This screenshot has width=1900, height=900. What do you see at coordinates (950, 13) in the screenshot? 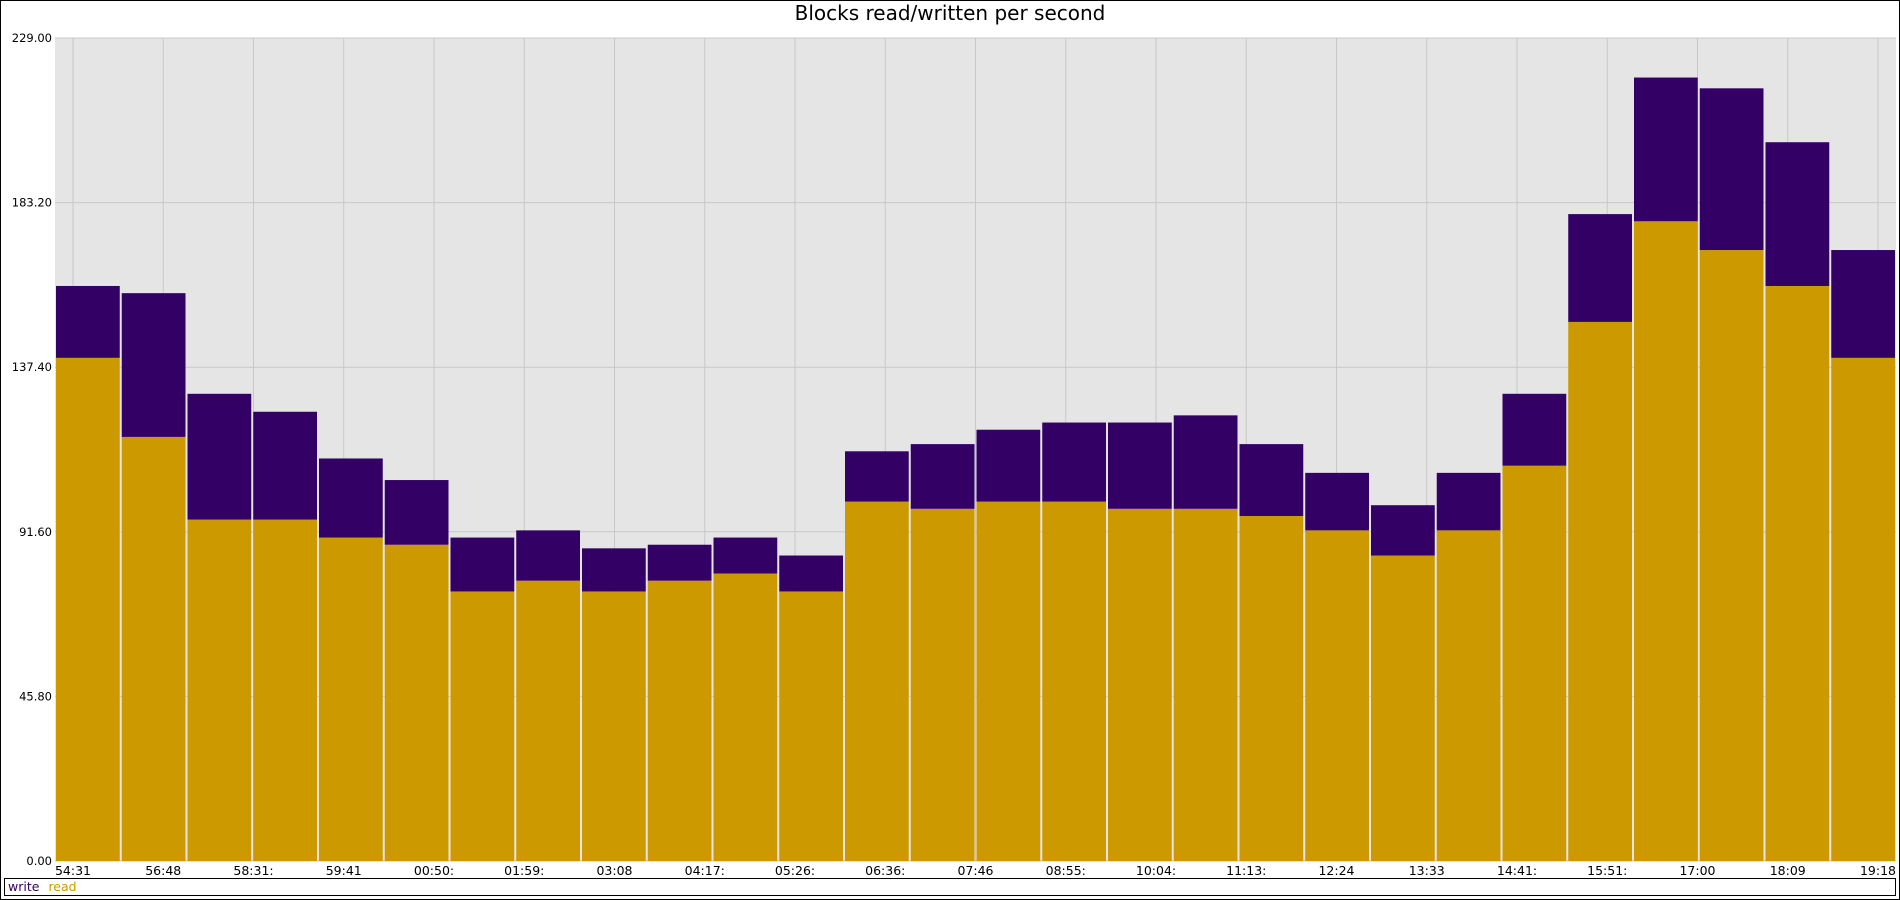
I see `chart-title: Blocks read/written per second` at bounding box center [950, 13].